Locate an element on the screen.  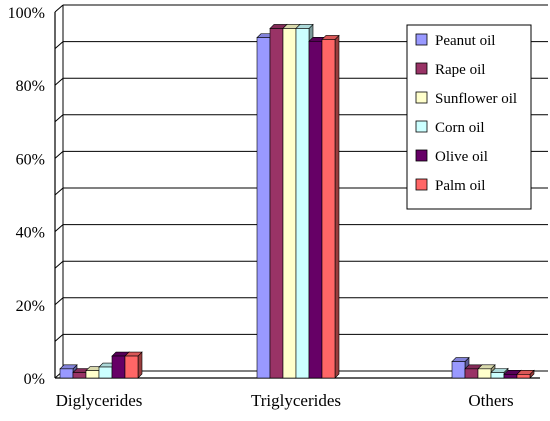
y-tick-label: 40% is located at coordinates (30, 233).